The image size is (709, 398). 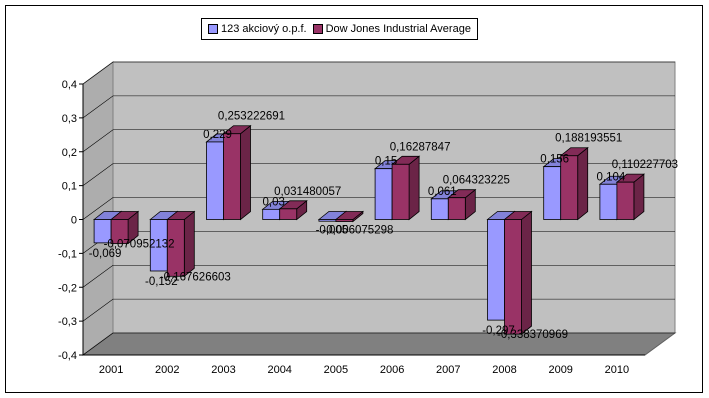 What do you see at coordinates (111, 370) in the screenshot?
I see `x-tick-label-2001: 2001` at bounding box center [111, 370].